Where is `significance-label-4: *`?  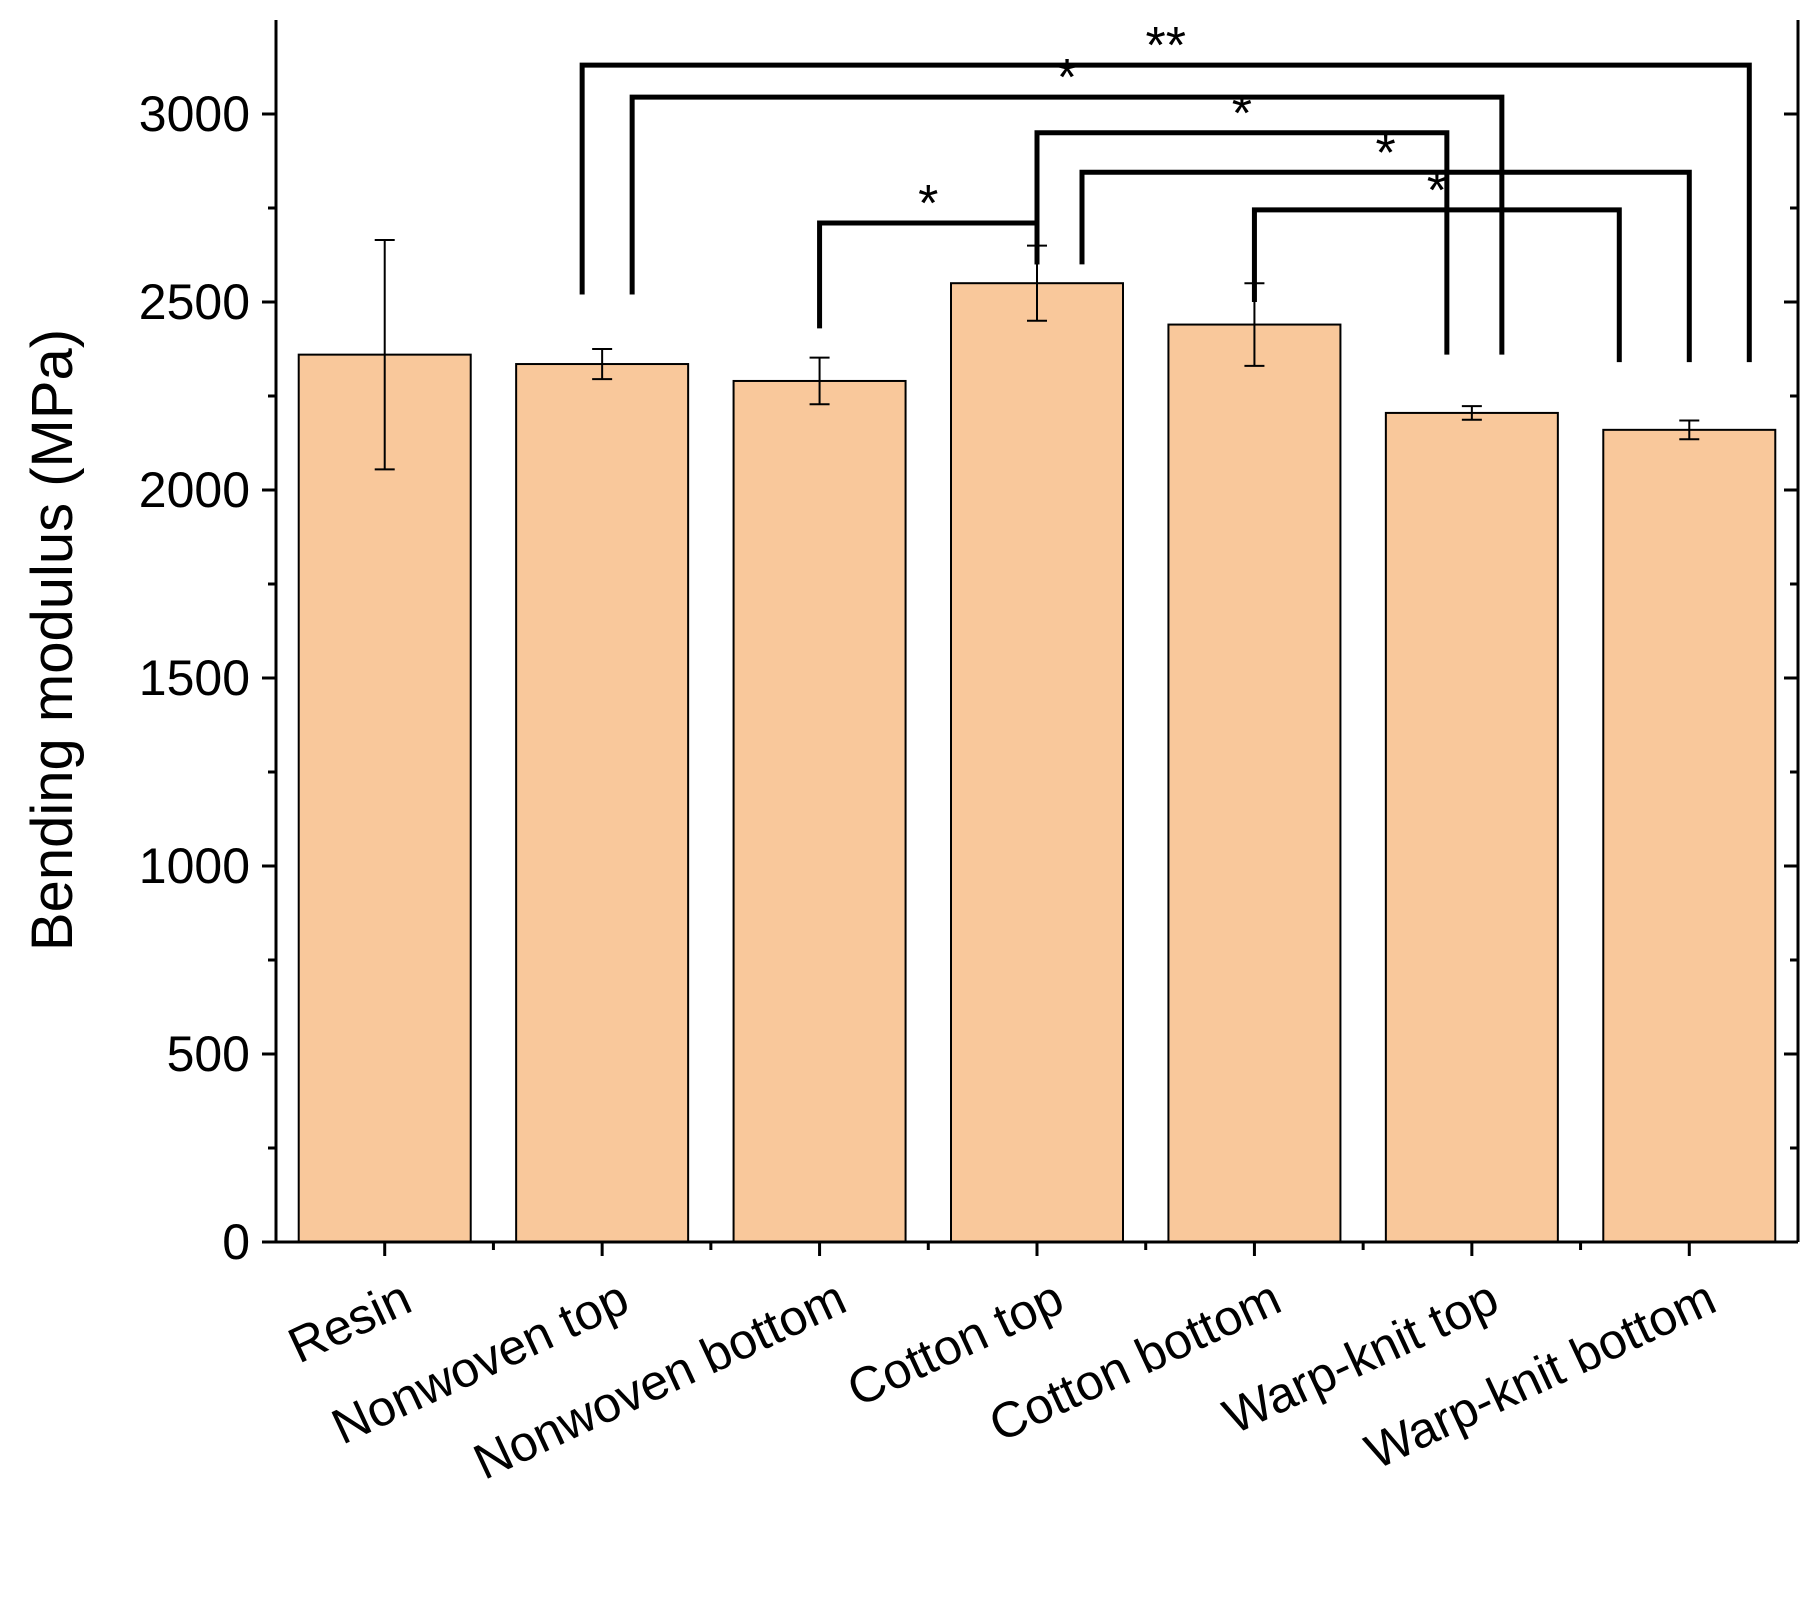 significance-label-4: * is located at coordinates (1386, 153).